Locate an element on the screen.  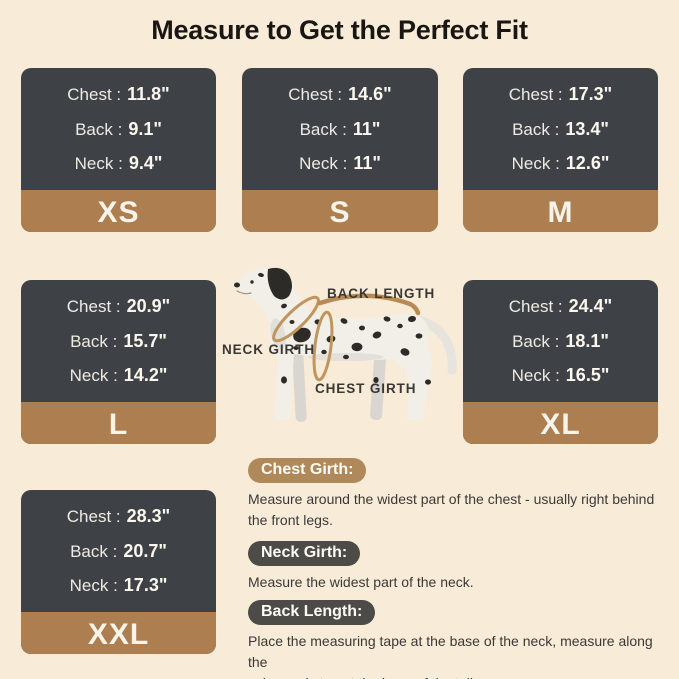
size-badge: L is located at coordinates (118, 423).